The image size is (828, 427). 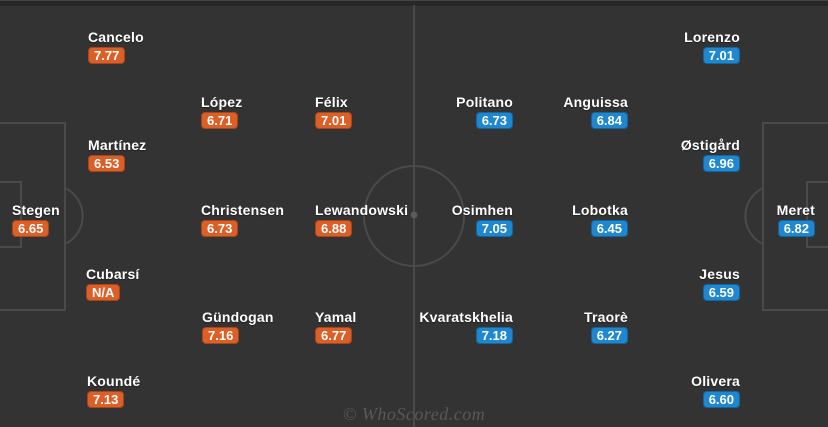 I want to click on player-martínez: Martínez 6.53, so click(x=117, y=155).